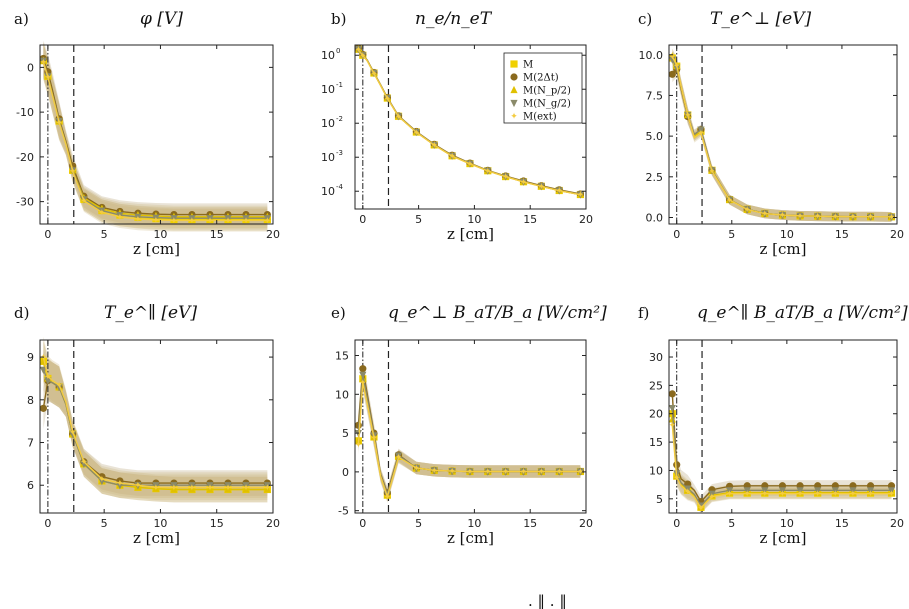 The height and width of the screenshot is (609, 909). Describe the element at coordinates (651, 55) in the screenshot. I see `y-tick-label: 10.0` at that location.